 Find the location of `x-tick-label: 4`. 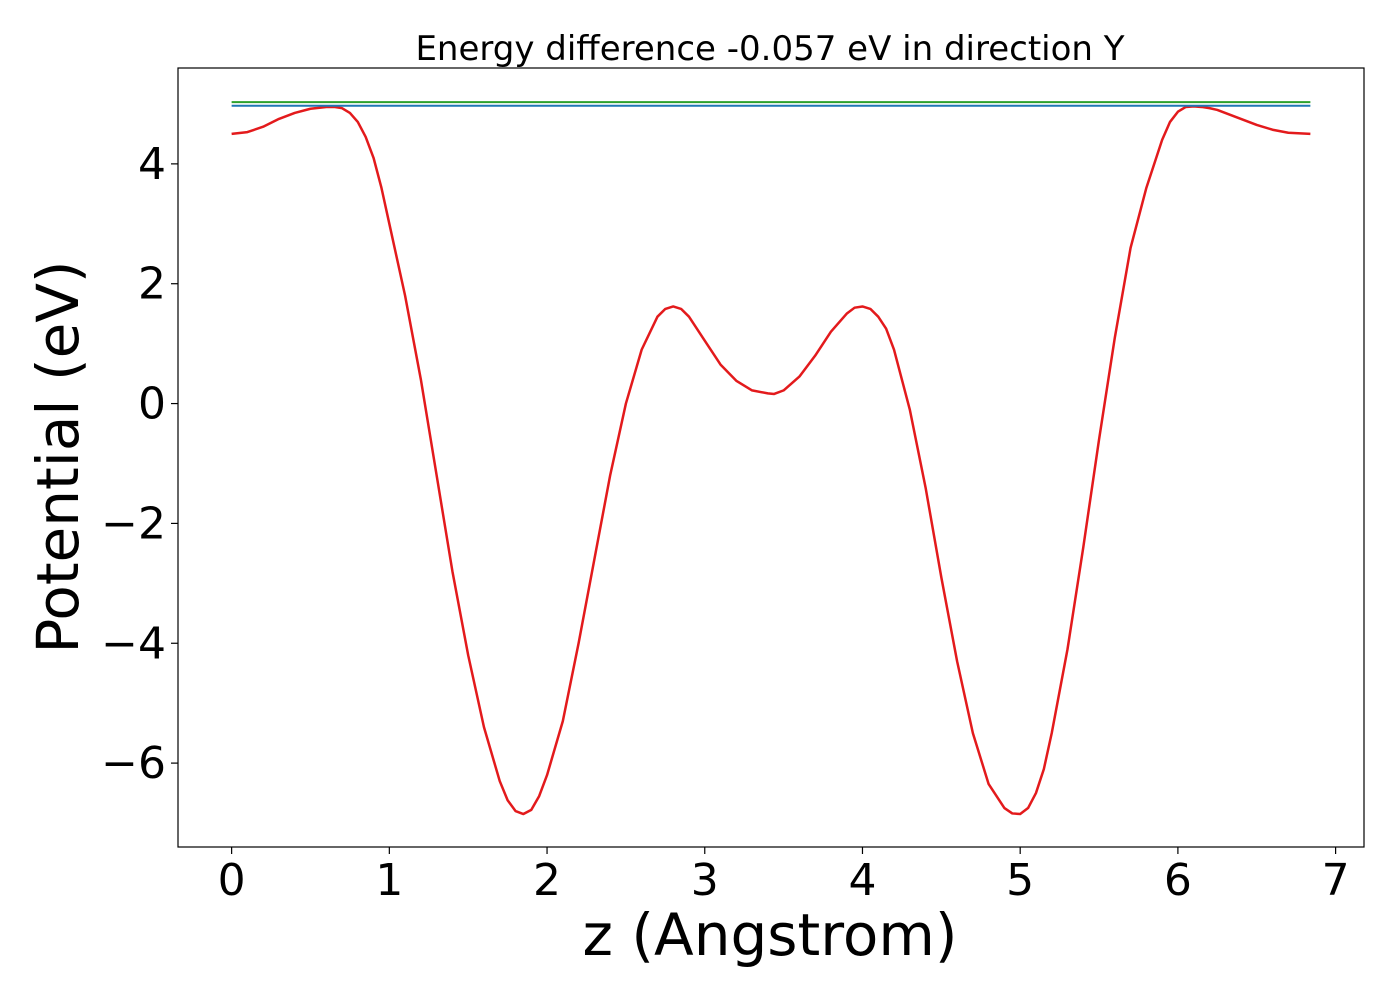

x-tick-label: 4 is located at coordinates (862, 880).